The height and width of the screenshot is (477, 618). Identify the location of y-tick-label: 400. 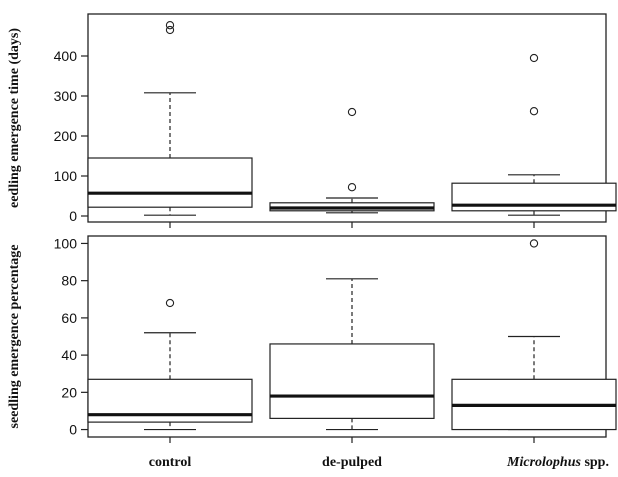
(66, 56).